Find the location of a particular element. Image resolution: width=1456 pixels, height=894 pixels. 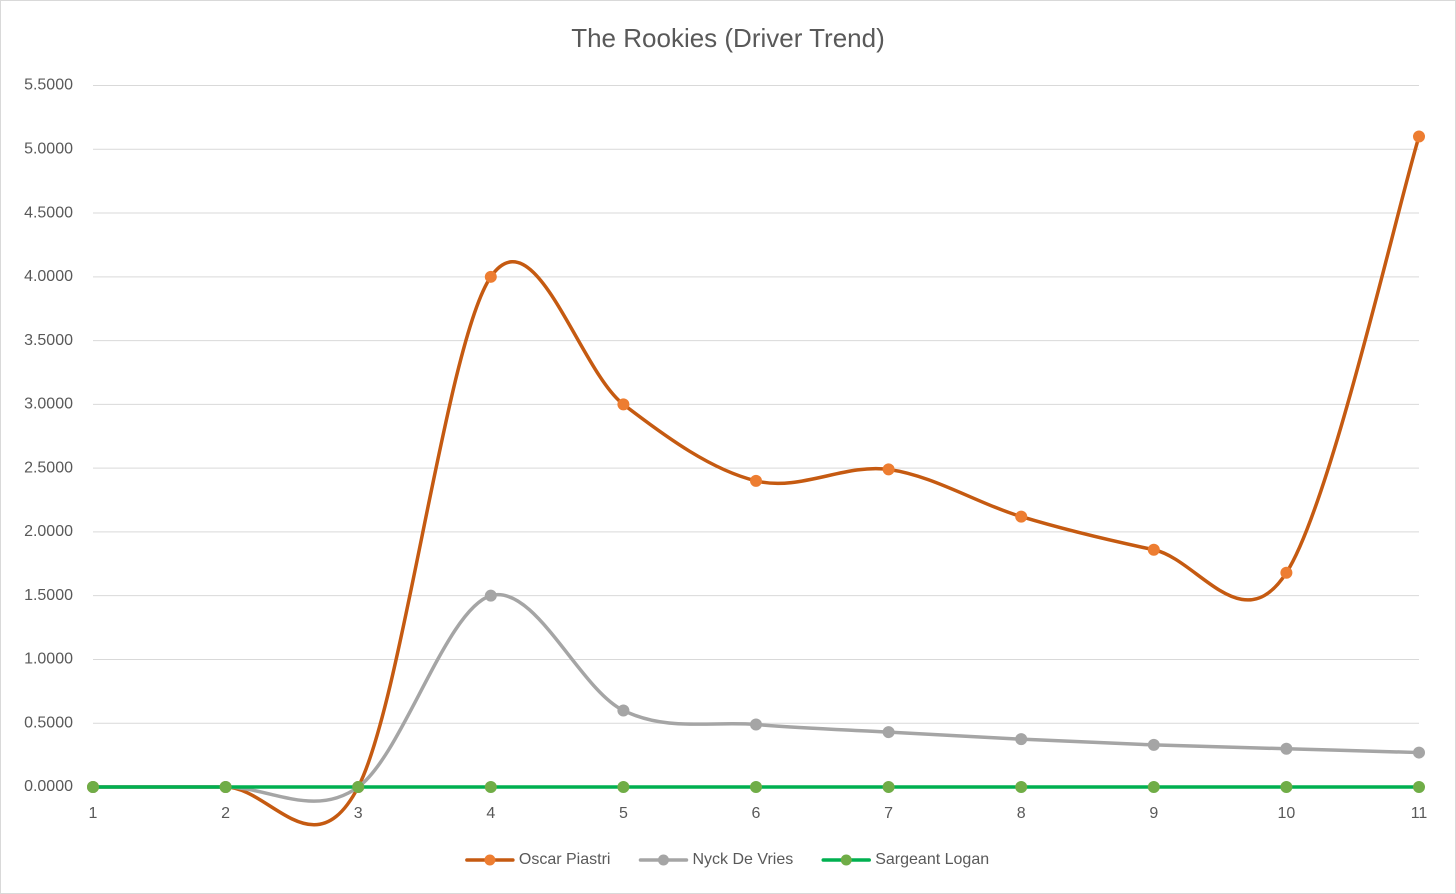

legend-label: Sargeant Logan is located at coordinates (932, 859).